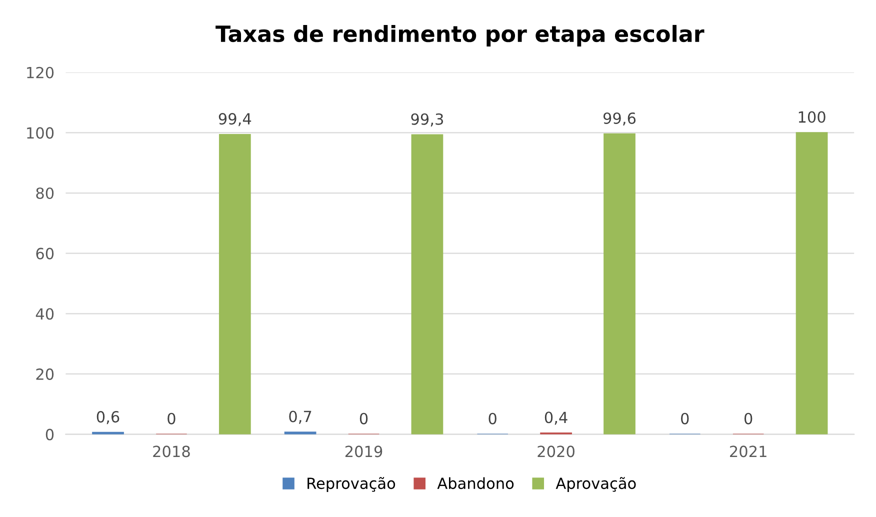 The image size is (876, 517). What do you see at coordinates (50, 434) in the screenshot?
I see `y-tick-label: 0` at bounding box center [50, 434].